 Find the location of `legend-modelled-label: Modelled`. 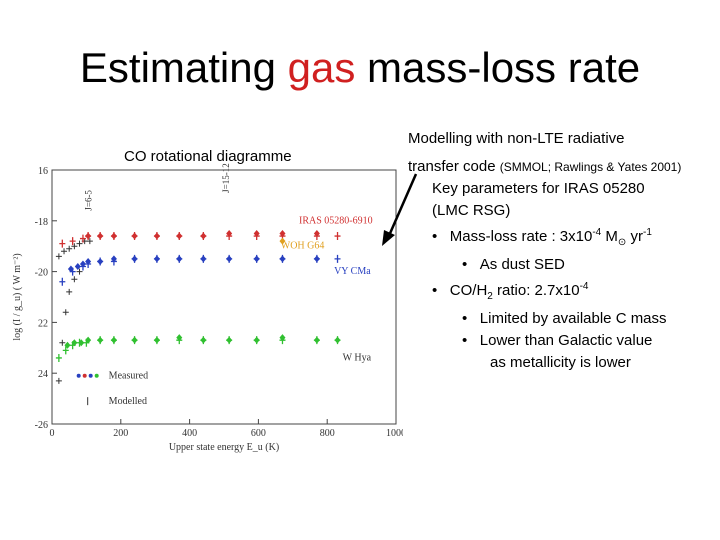

legend-modelled-label: Modelled is located at coordinates (128, 401).